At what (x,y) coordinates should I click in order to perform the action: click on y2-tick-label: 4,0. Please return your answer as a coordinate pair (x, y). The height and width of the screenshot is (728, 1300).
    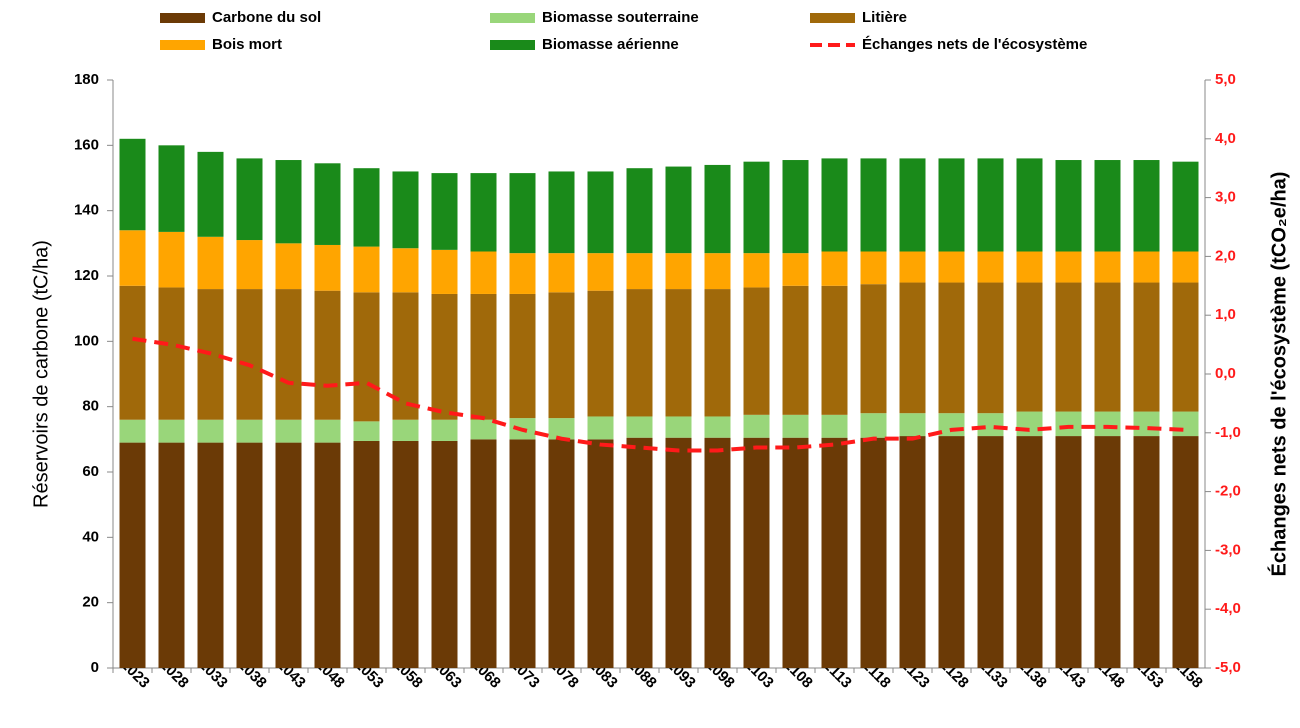
    Looking at the image, I should click on (1225, 138).